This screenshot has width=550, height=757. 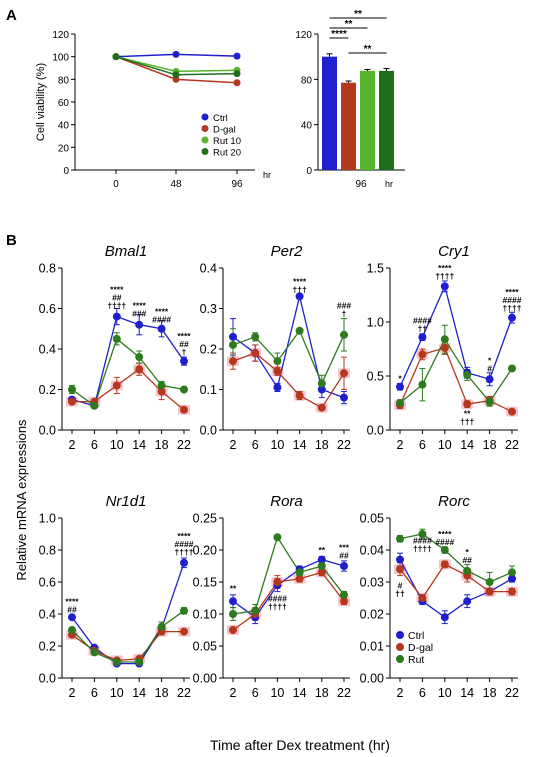 What do you see at coordinates (386, 120) in the screenshot?
I see `bar-rut20` at bounding box center [386, 120].